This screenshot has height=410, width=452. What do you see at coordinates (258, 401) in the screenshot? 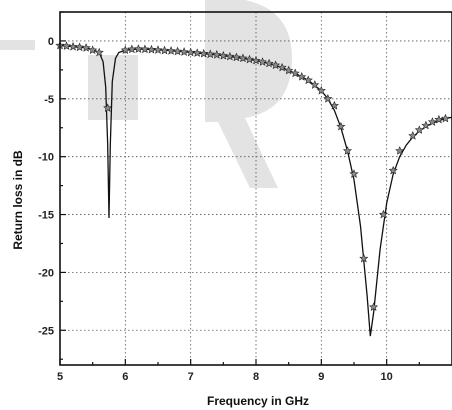
I see `x-axis-title: Frequency in GHz` at bounding box center [258, 401].